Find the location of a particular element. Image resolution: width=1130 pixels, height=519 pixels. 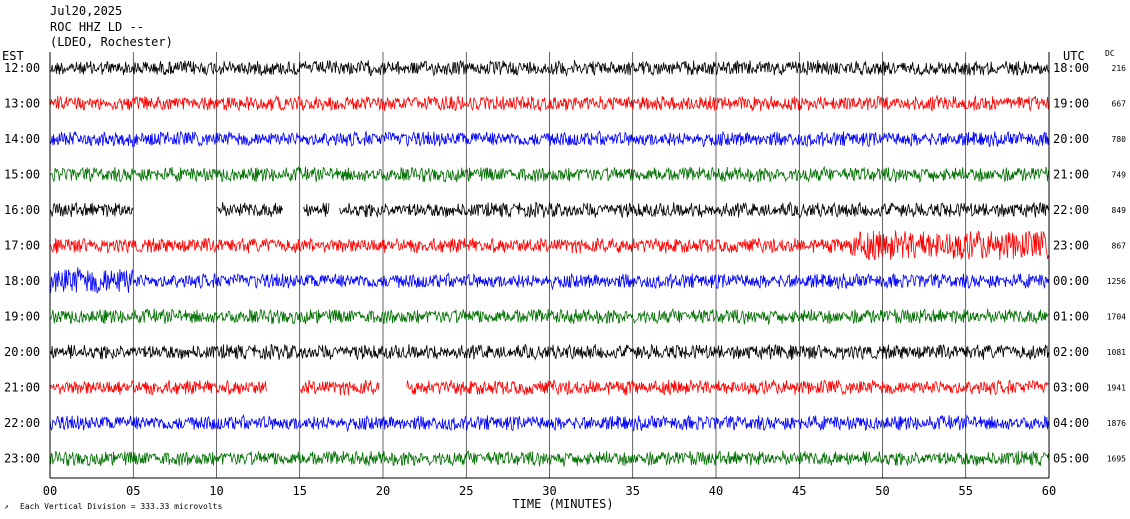

dc-column-label: DC is located at coordinates (1110, 53).